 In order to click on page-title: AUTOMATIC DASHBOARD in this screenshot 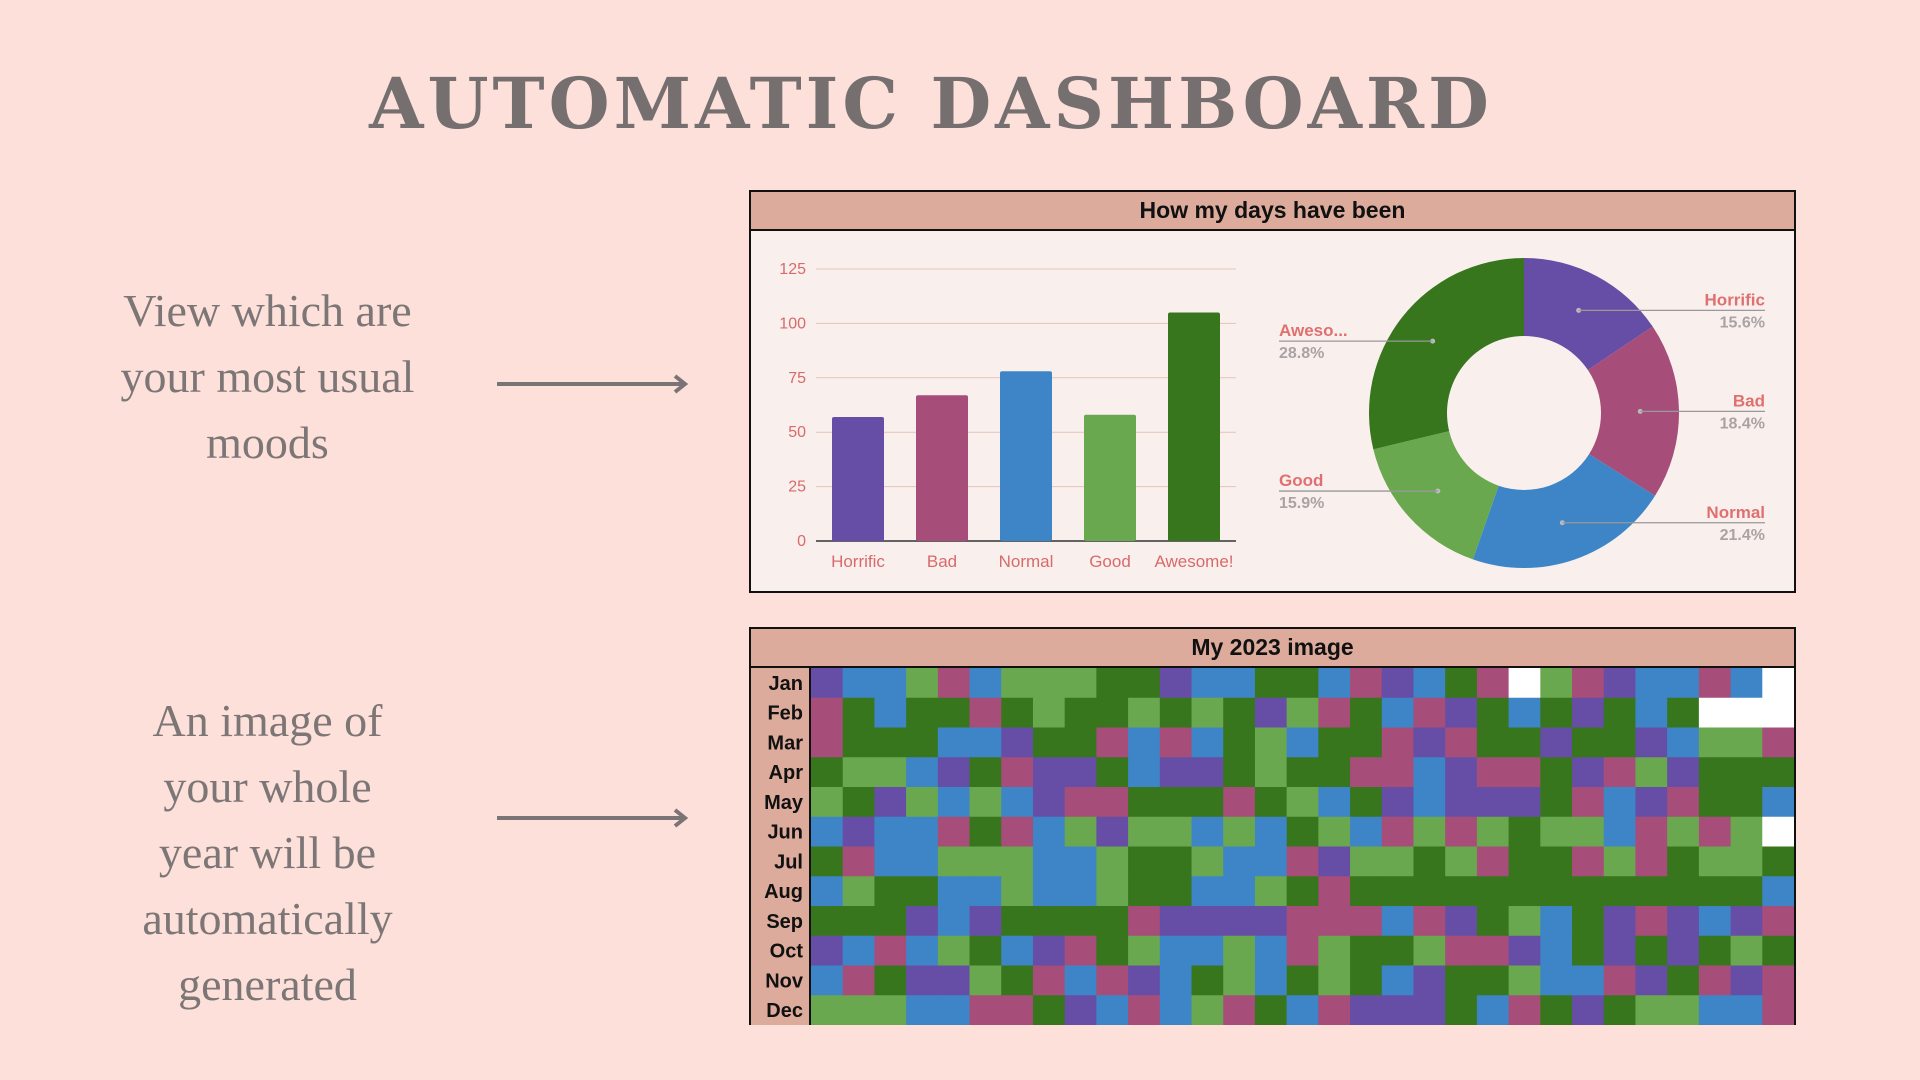, I will do `click(931, 103)`.